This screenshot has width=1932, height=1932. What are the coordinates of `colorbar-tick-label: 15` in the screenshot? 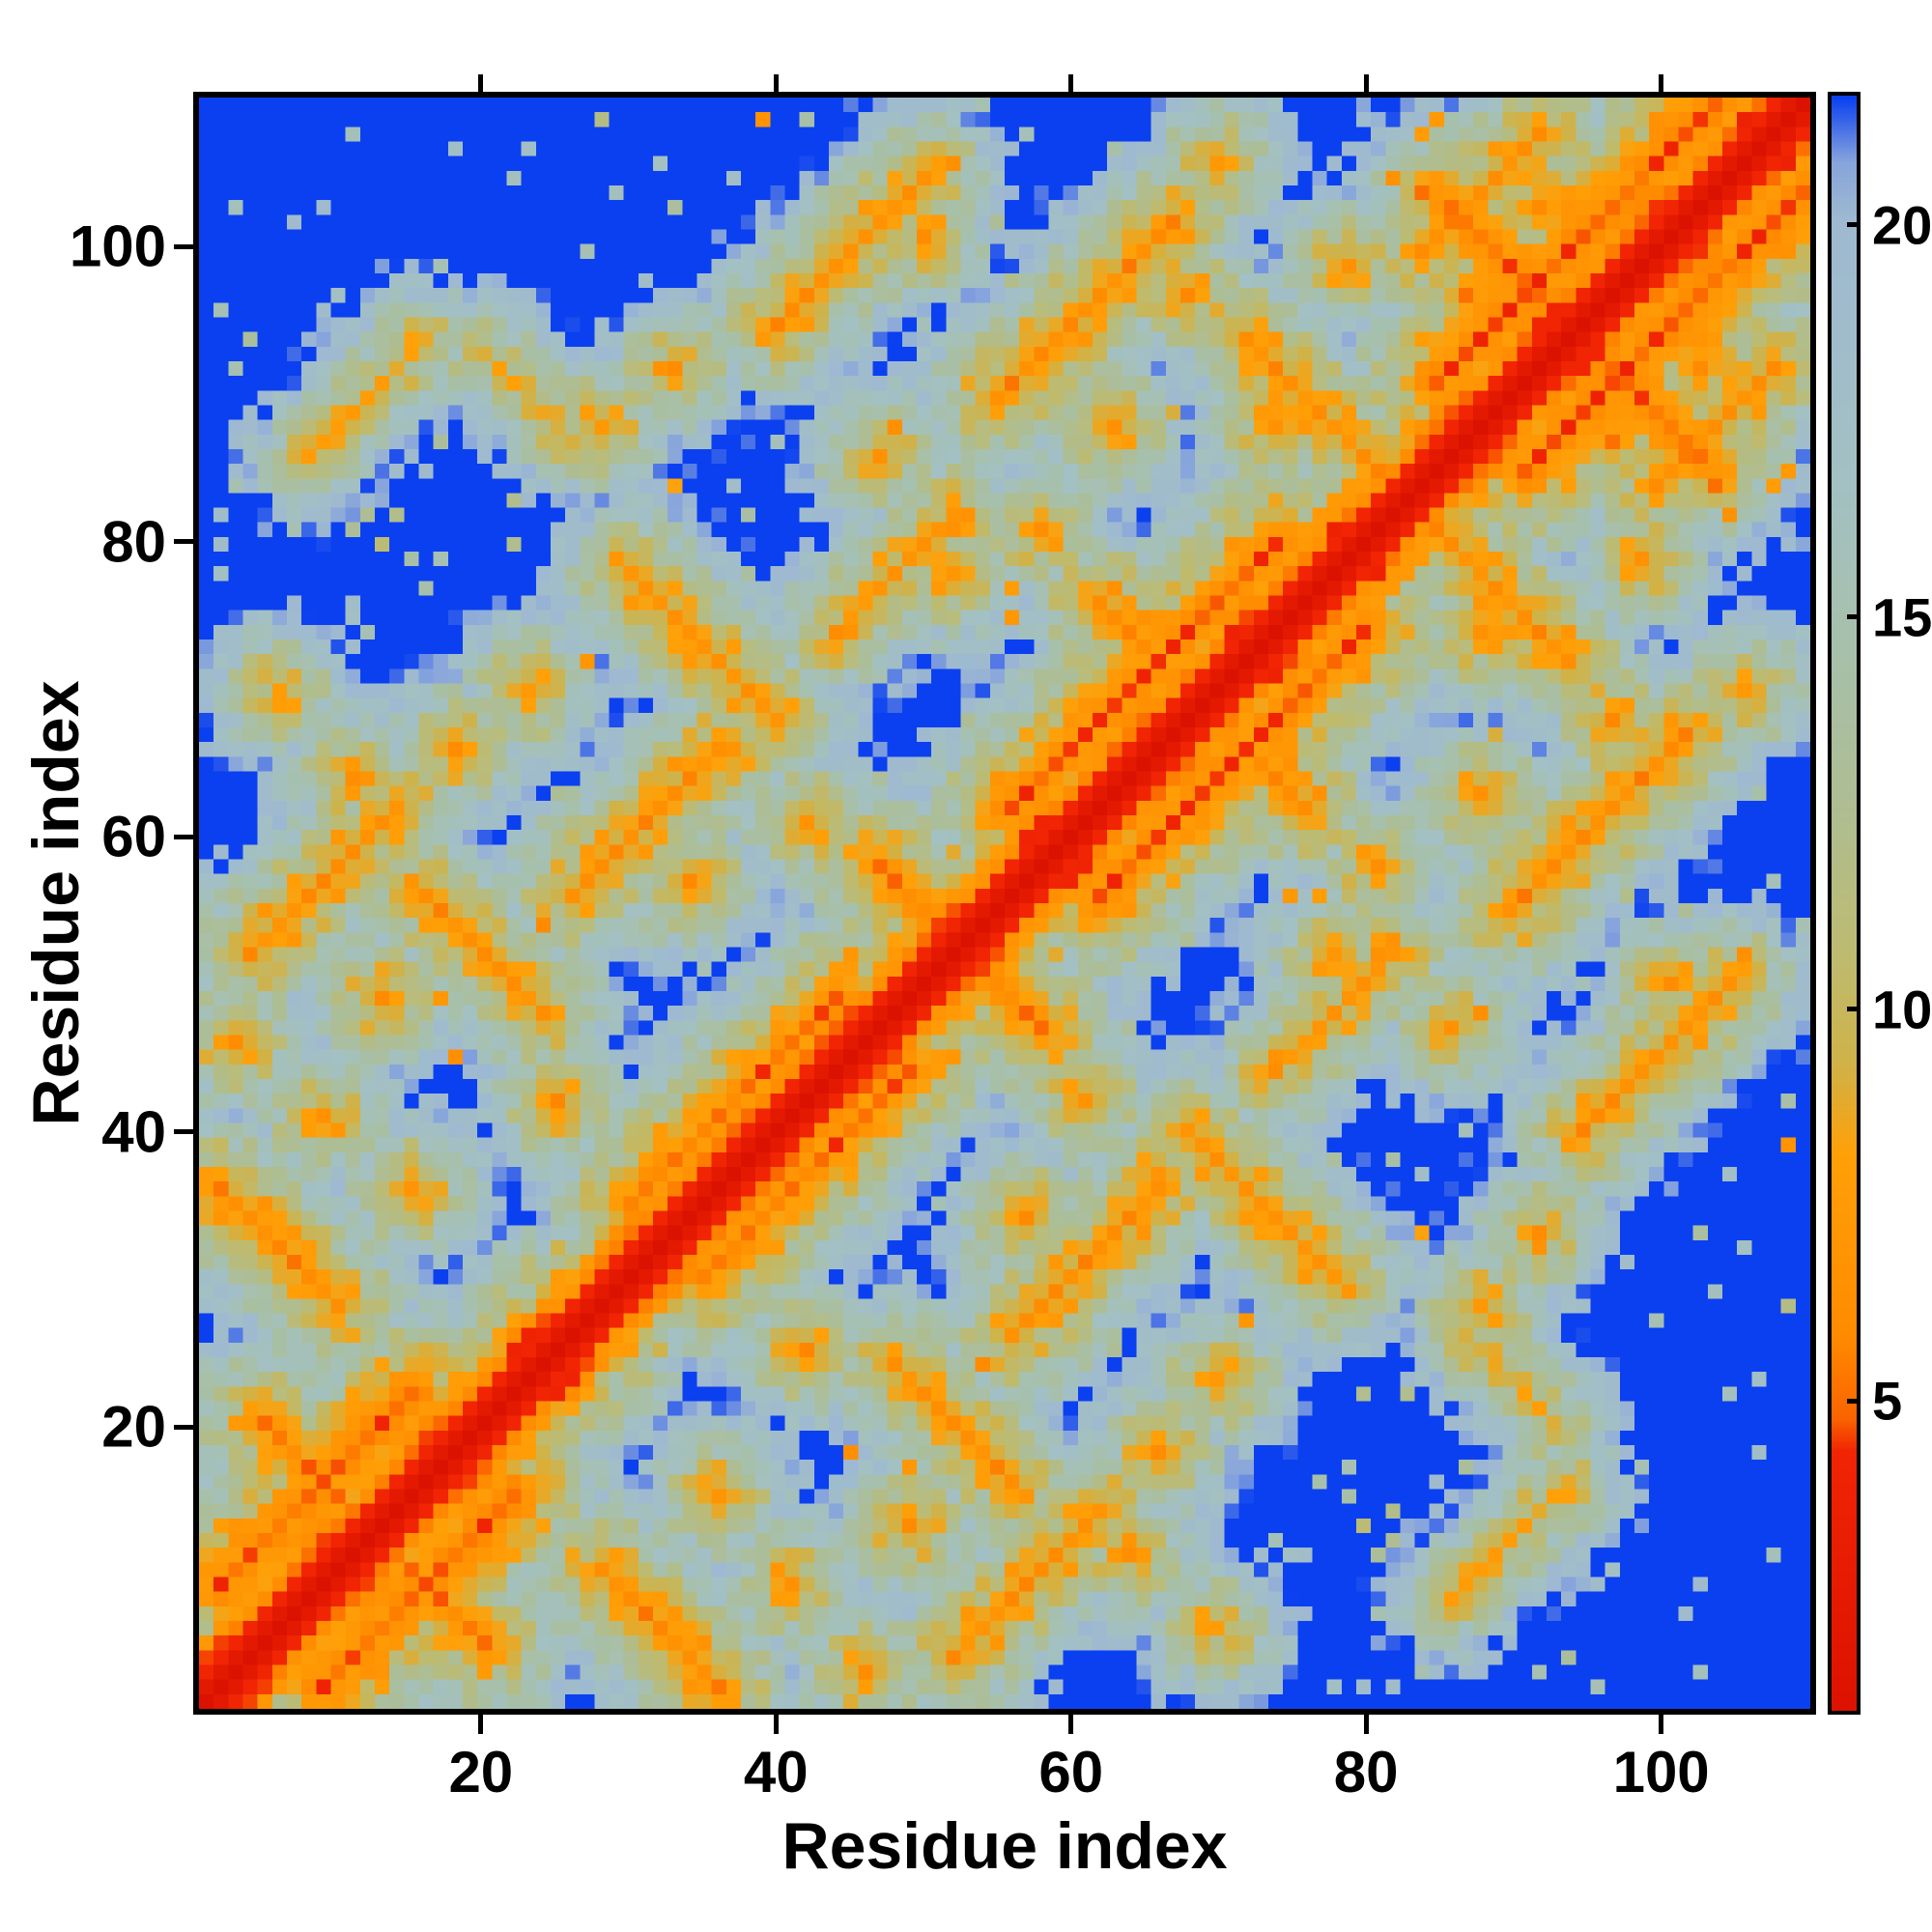 It's located at (1902, 617).